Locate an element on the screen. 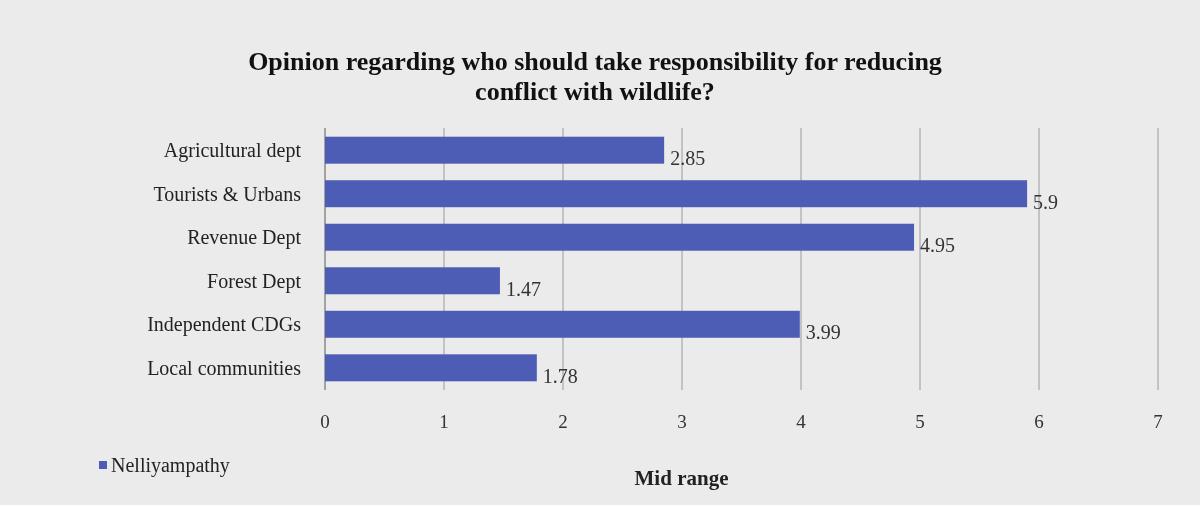 The width and height of the screenshot is (1200, 505). data-label: 3.99 is located at coordinates (823, 332).